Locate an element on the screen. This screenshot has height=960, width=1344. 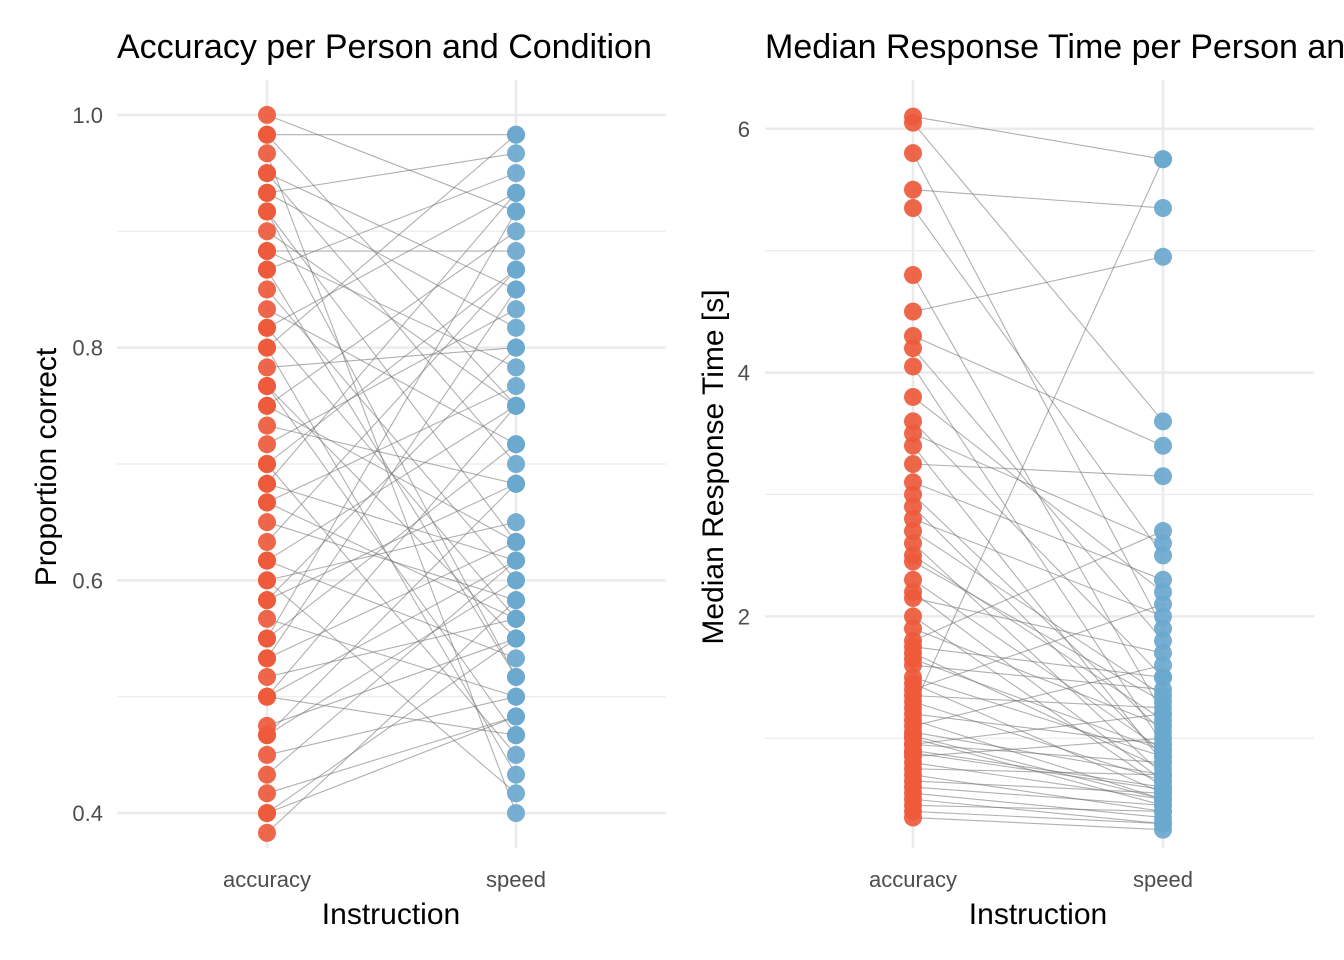
rt-x-axis-title: Instruction is located at coordinates (1038, 914).